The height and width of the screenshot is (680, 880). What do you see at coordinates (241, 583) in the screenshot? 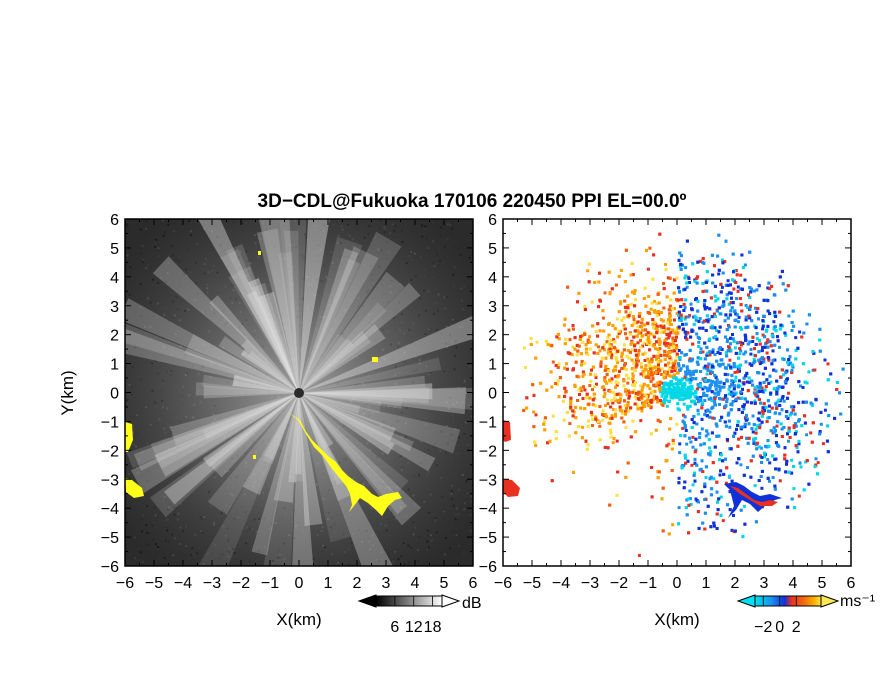
I see `x-tick-label: −2` at bounding box center [241, 583].